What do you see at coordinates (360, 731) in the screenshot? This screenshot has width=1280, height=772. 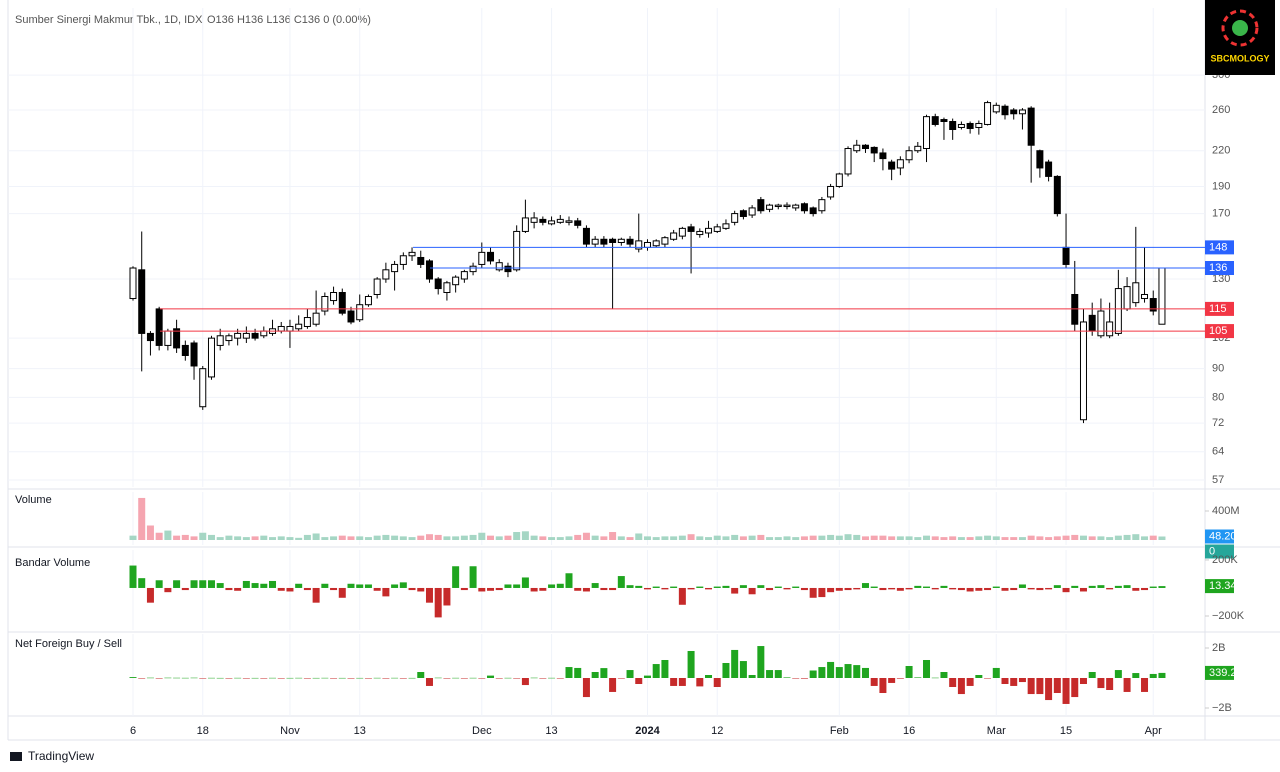 I see `x-tick-label: 13` at bounding box center [360, 731].